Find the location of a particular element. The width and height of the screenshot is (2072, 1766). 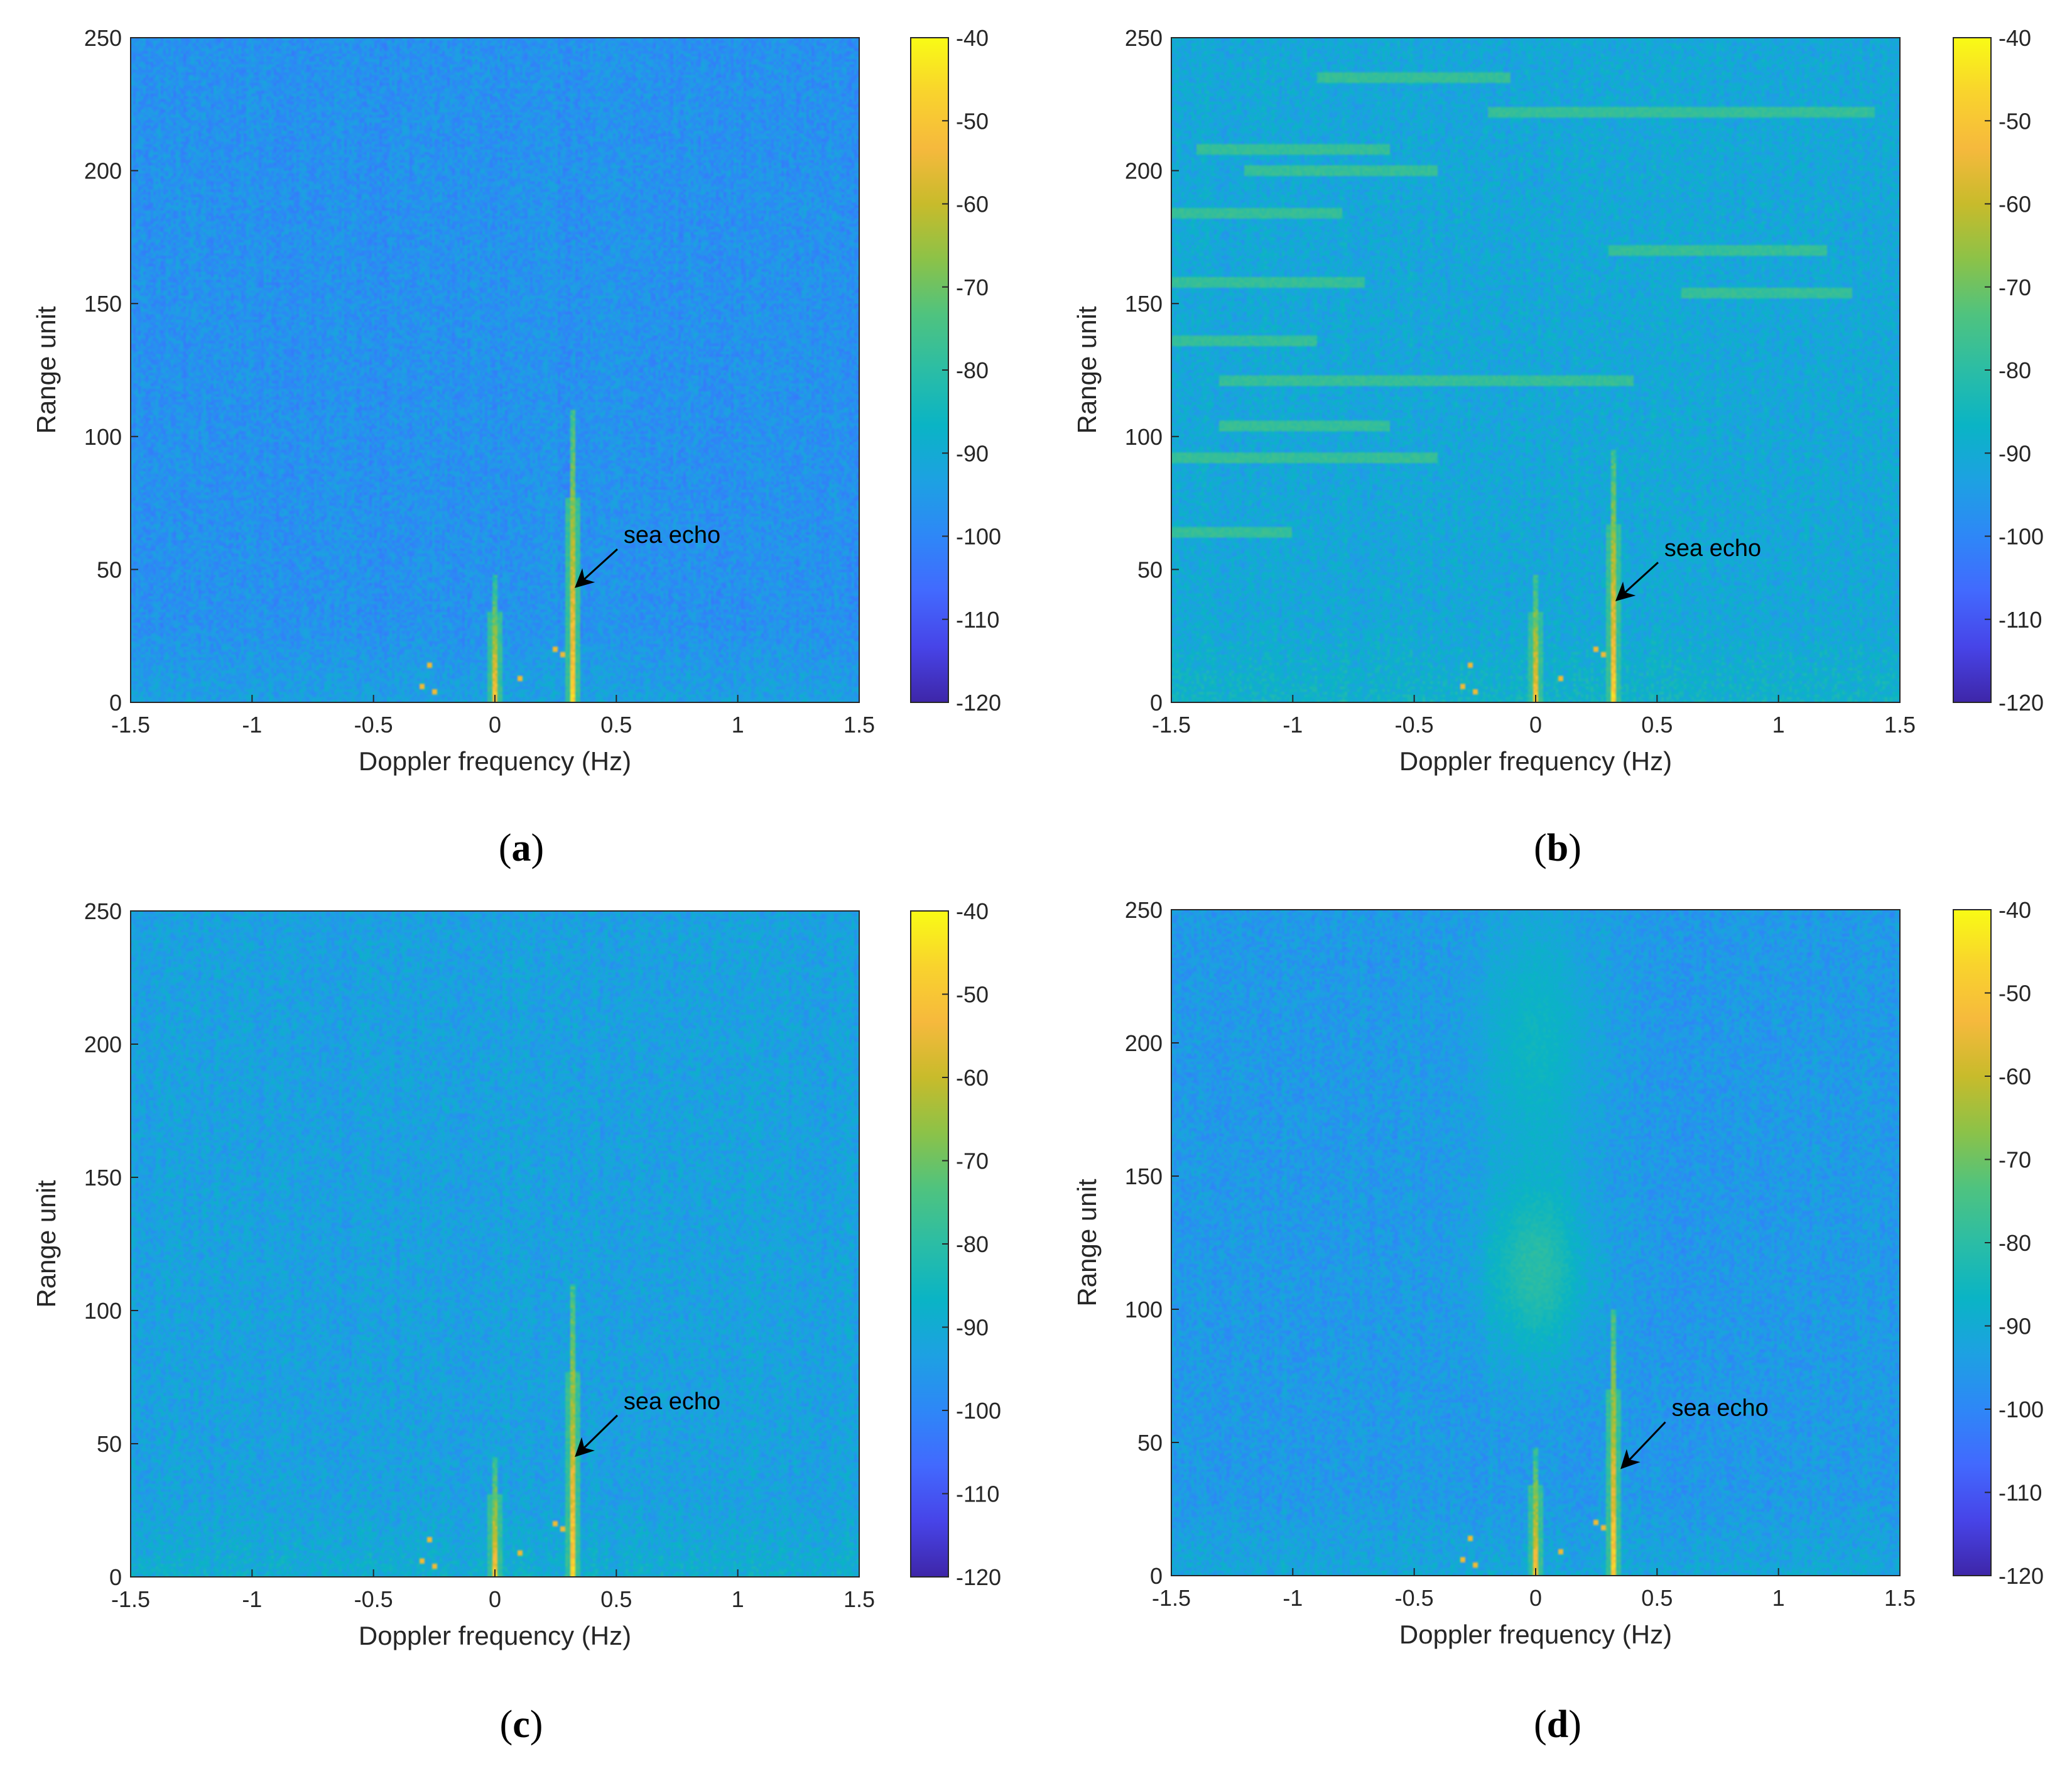

colorbar-tick-label: -100 is located at coordinates (2021, 537).